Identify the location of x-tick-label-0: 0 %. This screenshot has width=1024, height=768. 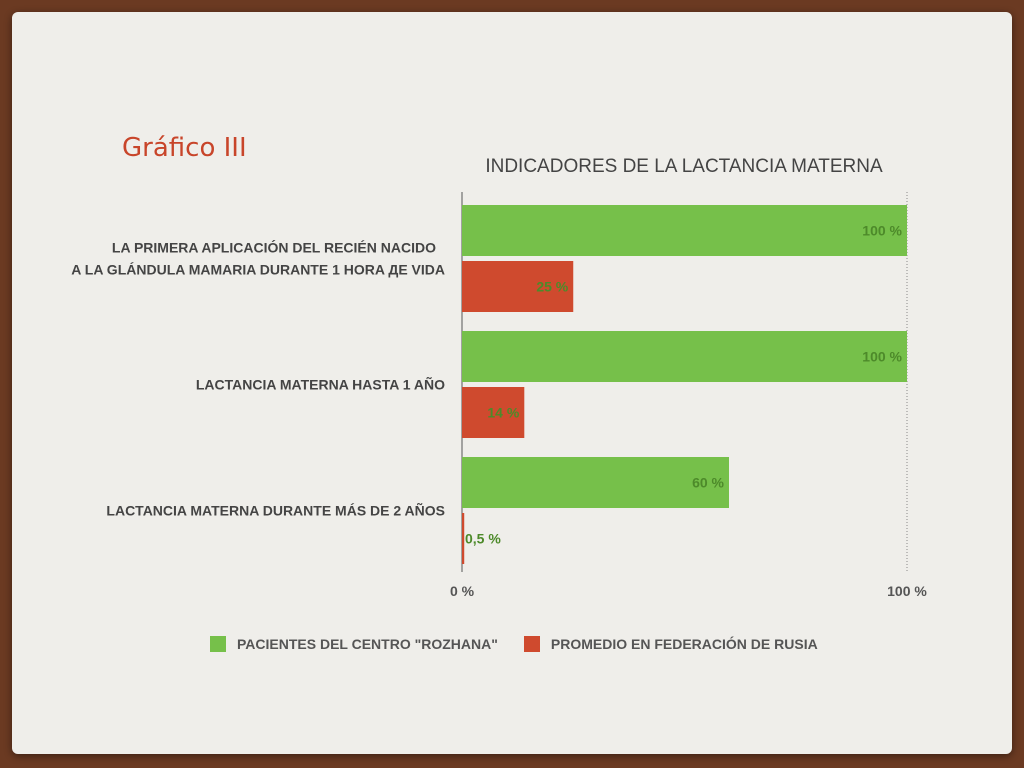
(462, 591).